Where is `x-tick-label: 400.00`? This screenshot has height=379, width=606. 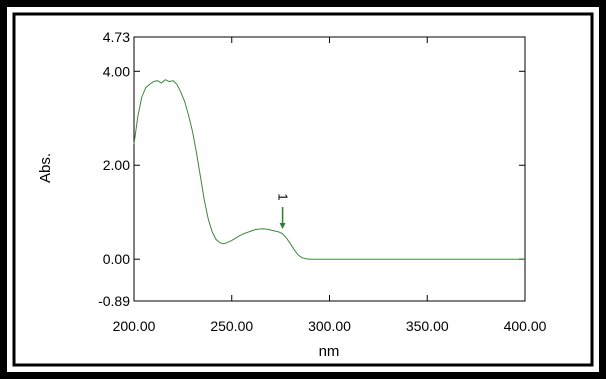 x-tick-label: 400.00 is located at coordinates (525, 326).